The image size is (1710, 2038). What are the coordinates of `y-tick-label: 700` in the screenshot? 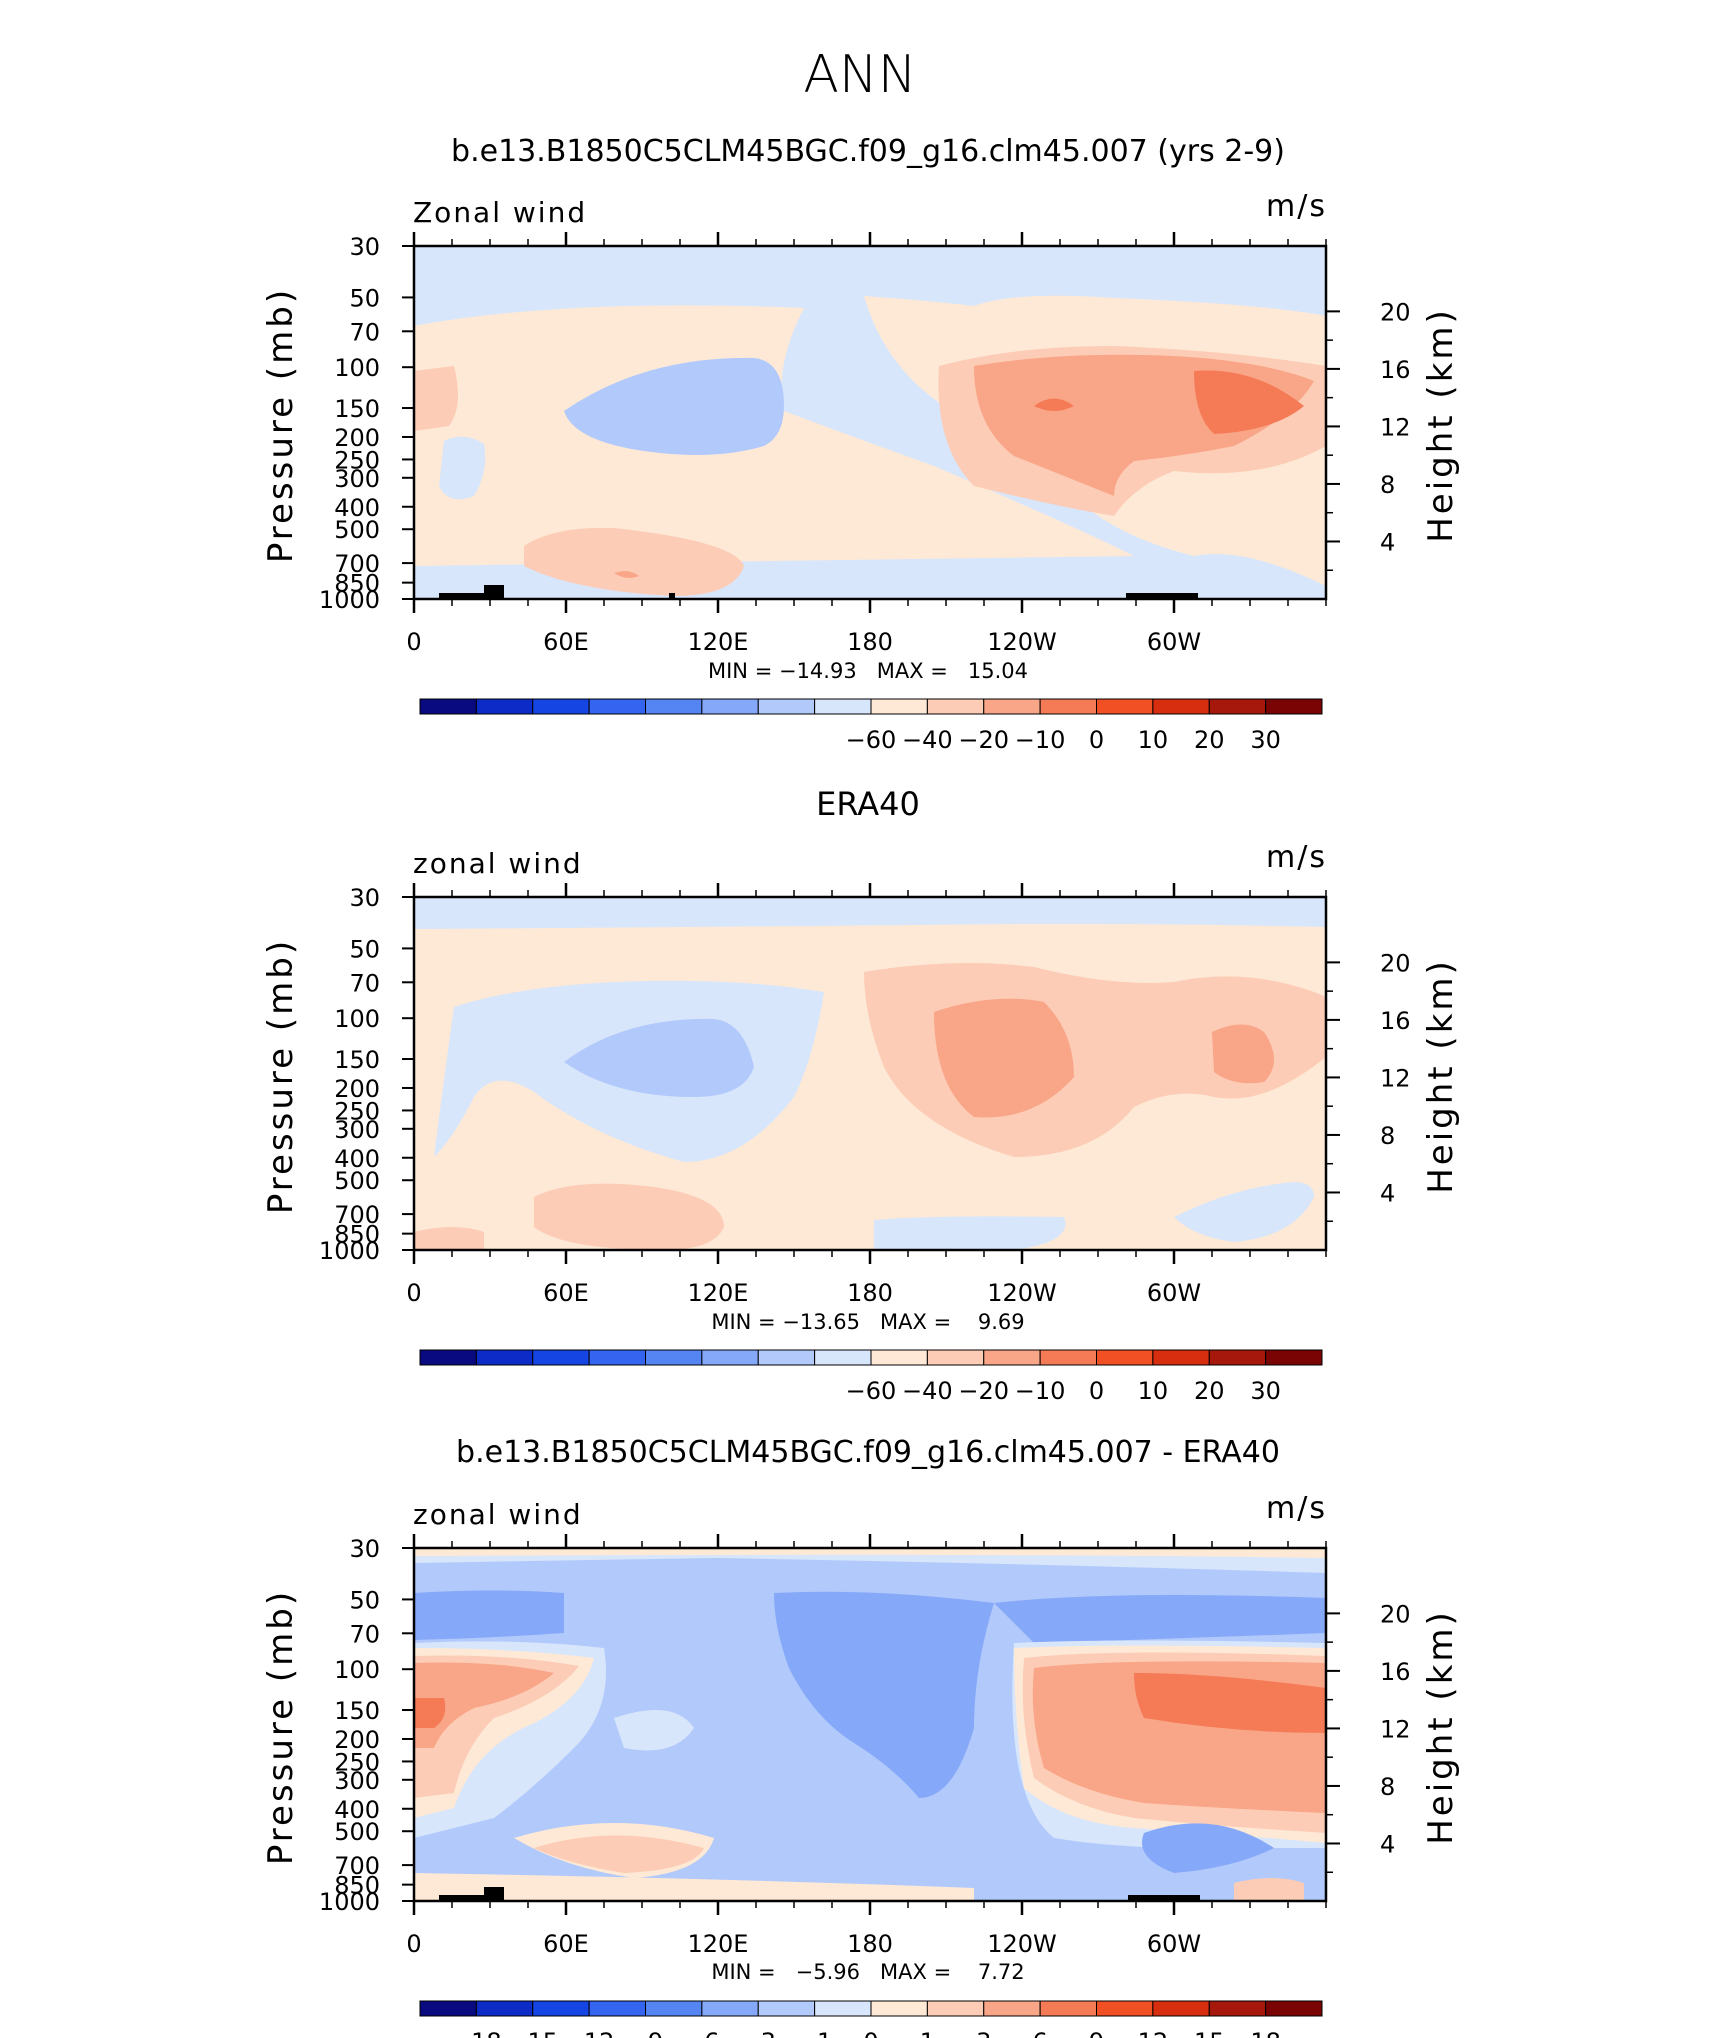 It's located at (357, 564).